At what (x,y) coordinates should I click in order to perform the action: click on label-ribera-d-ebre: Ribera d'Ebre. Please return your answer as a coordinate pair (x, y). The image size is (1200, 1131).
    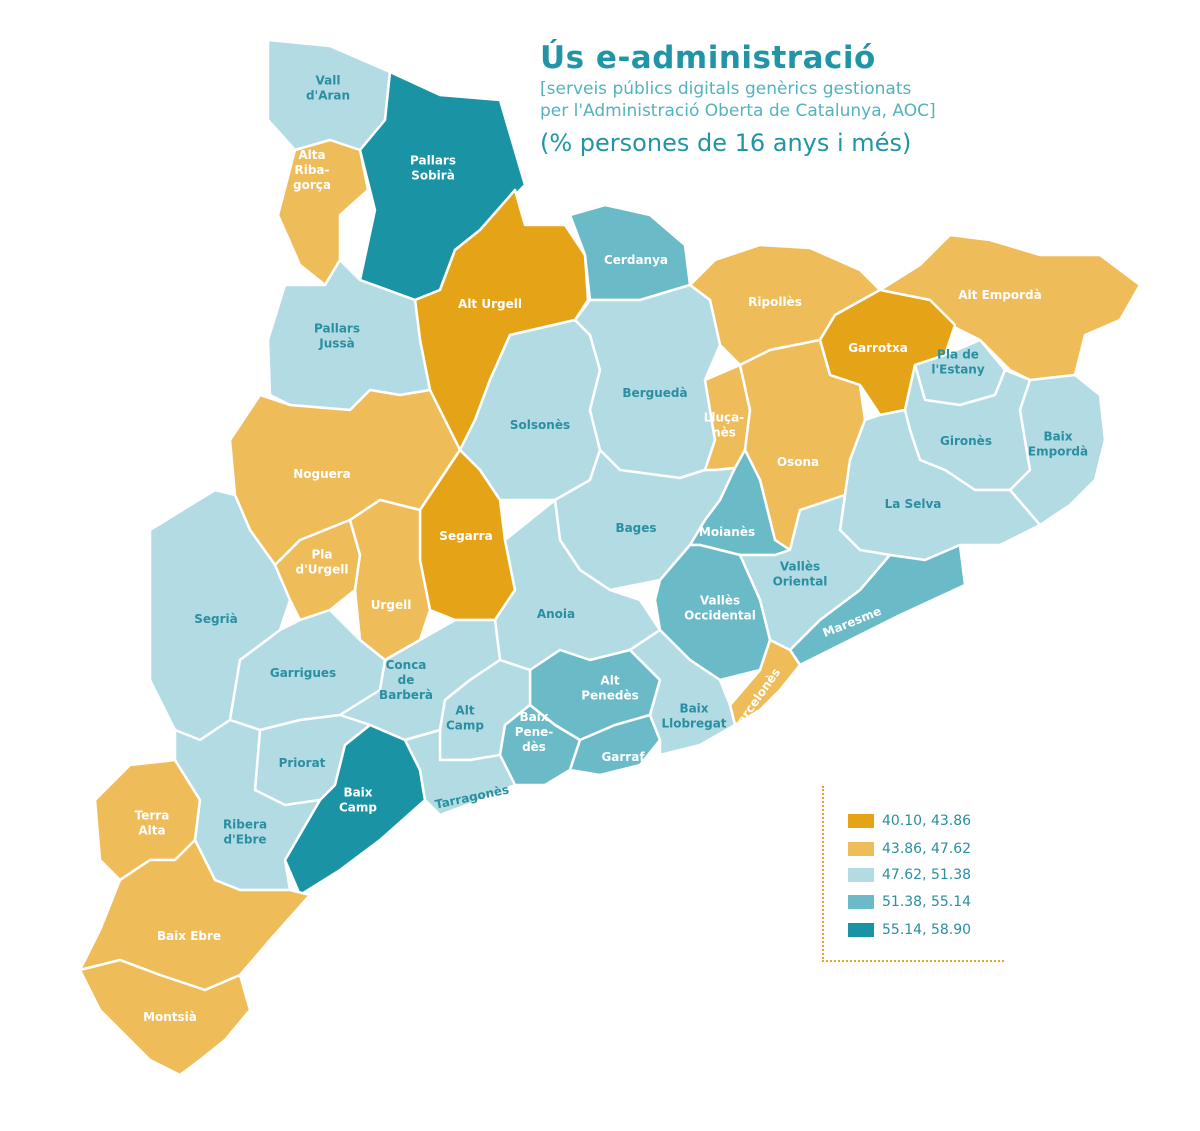
    Looking at the image, I should click on (245, 832).